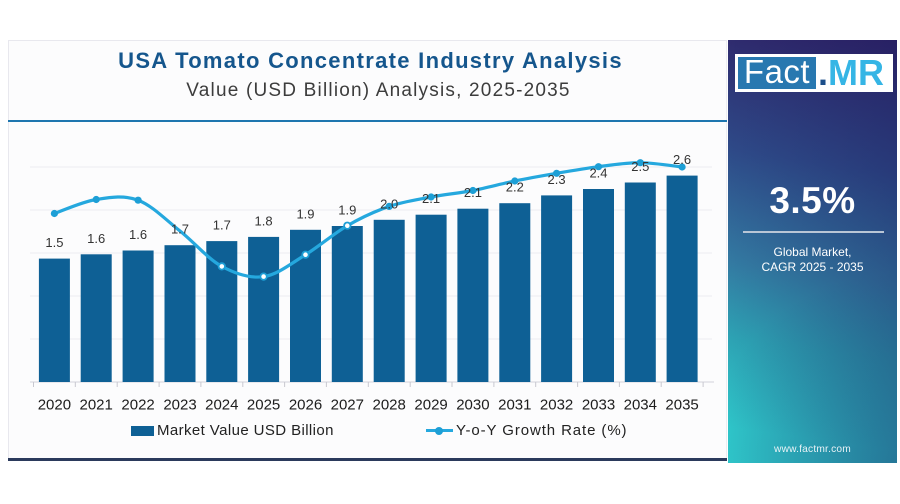  What do you see at coordinates (179, 405) in the screenshot?
I see `svg-text: 2023` at bounding box center [179, 405].